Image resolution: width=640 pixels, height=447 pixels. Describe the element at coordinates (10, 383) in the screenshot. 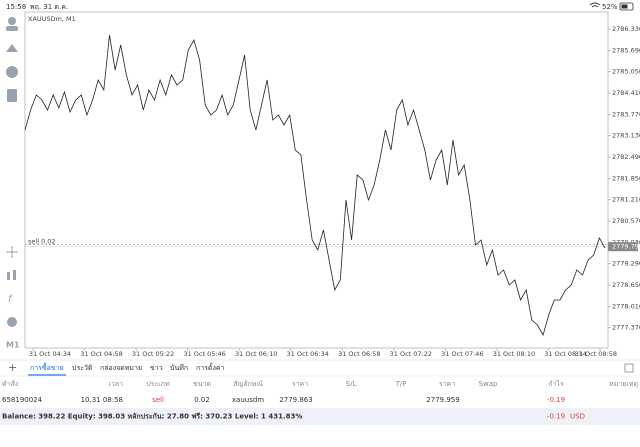

I see `column-header: คำสั่ง` at that location.